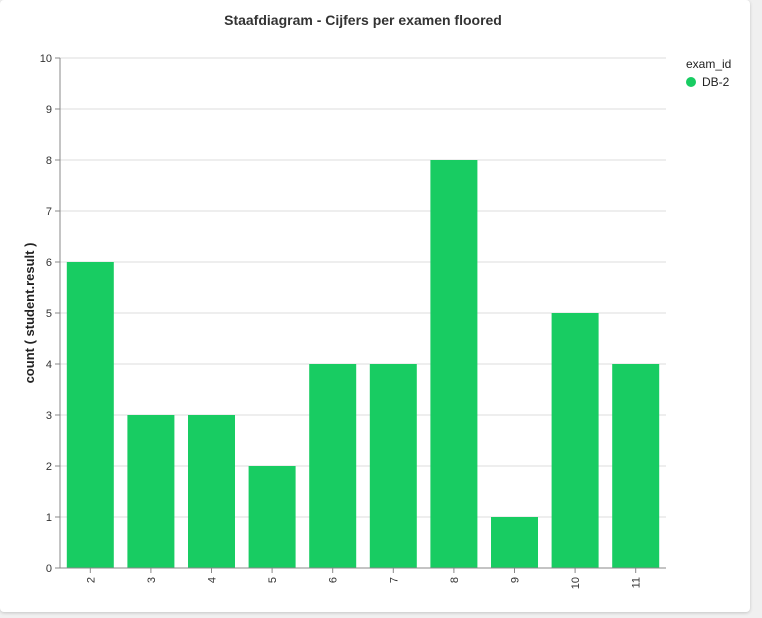  Describe the element at coordinates (49, 161) in the screenshot. I see `y-tick-label: 8` at that location.